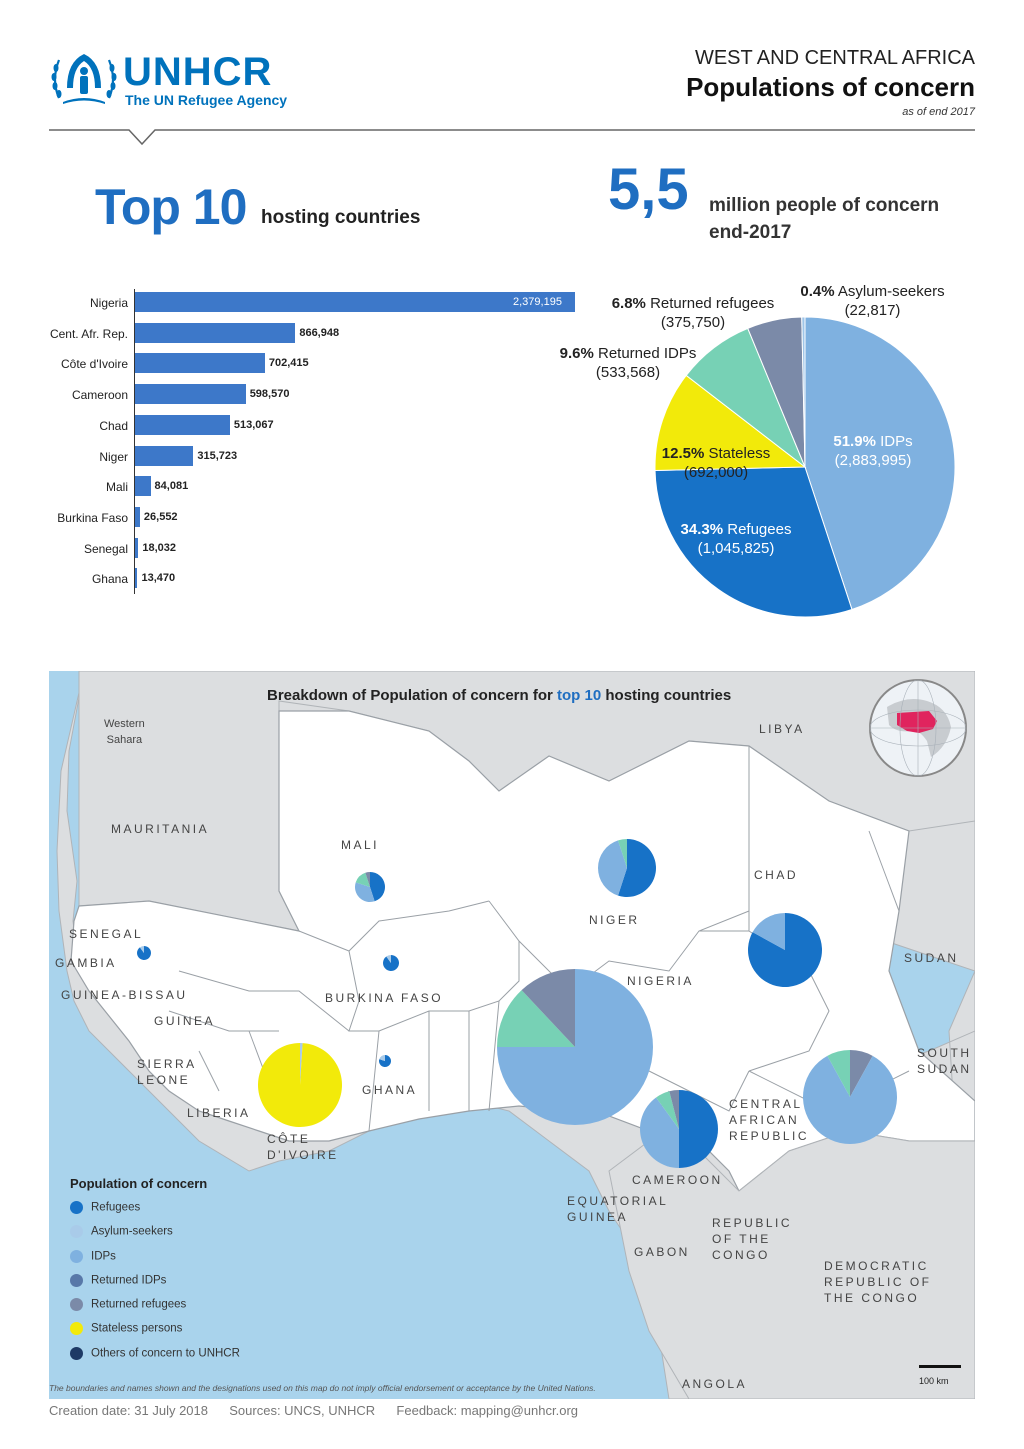 This screenshot has width=1024, height=1449. I want to click on pie-label-stateless-pct: 12.5%, so click(683, 453).